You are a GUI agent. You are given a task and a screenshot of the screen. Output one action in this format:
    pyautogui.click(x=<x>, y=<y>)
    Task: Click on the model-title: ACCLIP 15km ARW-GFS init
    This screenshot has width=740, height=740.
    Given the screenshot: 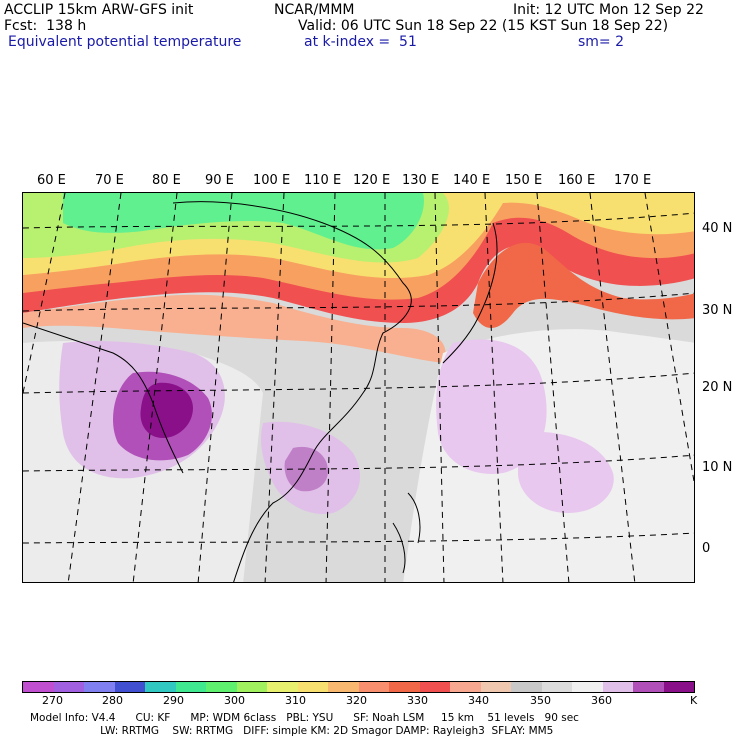 What is the action you would take?
    pyautogui.click(x=99, y=10)
    